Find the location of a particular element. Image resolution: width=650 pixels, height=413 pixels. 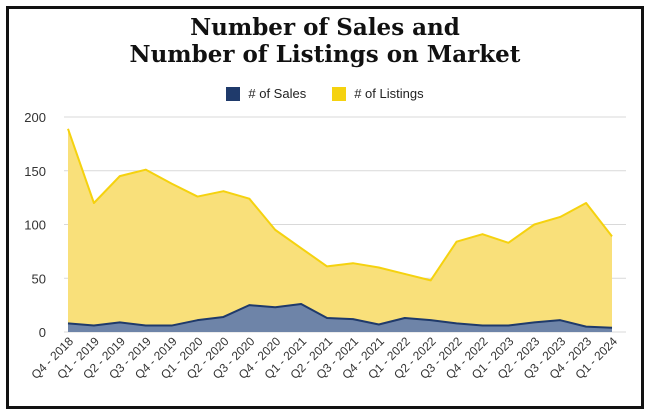

y-tick-label-200: 200 is located at coordinates (35, 117).